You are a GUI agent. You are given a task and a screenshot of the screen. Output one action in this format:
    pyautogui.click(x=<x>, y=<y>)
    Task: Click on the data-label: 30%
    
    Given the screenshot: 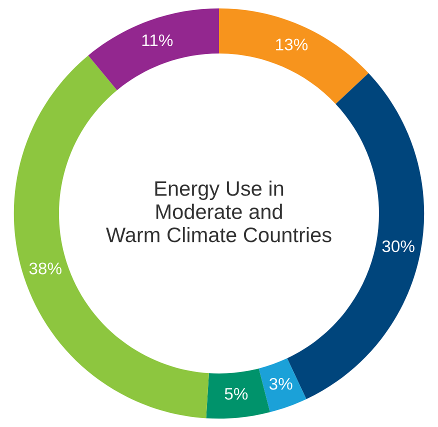 What is the action you would take?
    pyautogui.click(x=398, y=246)
    